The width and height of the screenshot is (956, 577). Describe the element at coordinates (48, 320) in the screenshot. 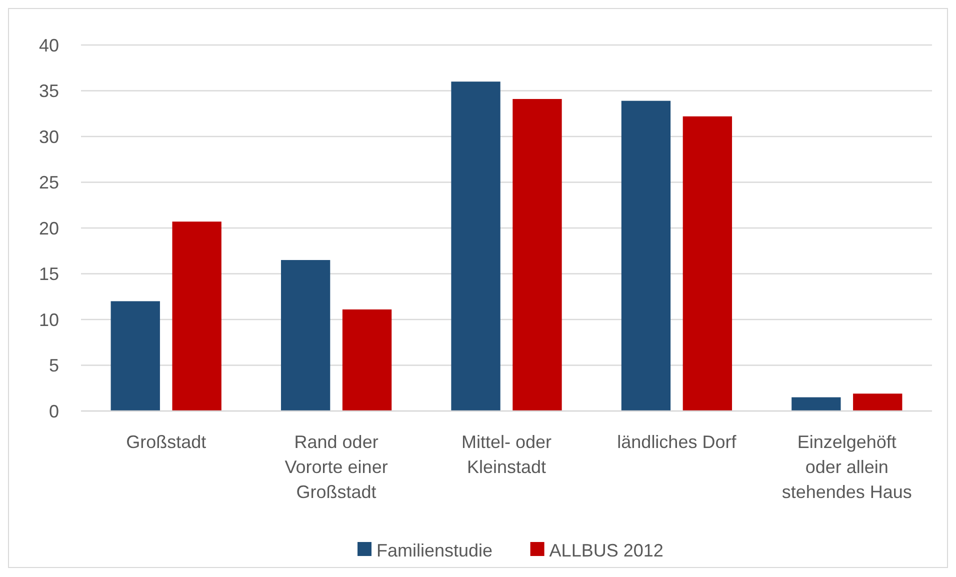

I see `y-tick-label: 10` at that location.